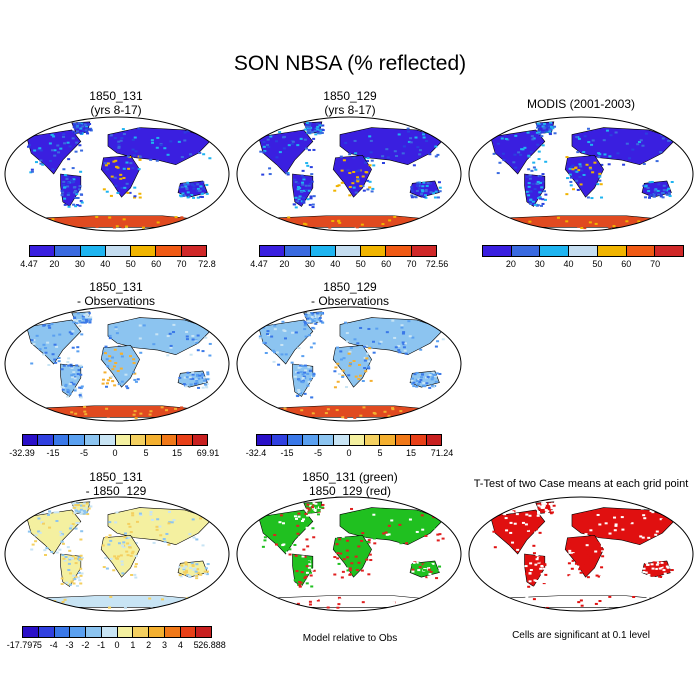 This screenshot has height=700, width=700. I want to click on colorbar-tick-label: 60, so click(626, 264).